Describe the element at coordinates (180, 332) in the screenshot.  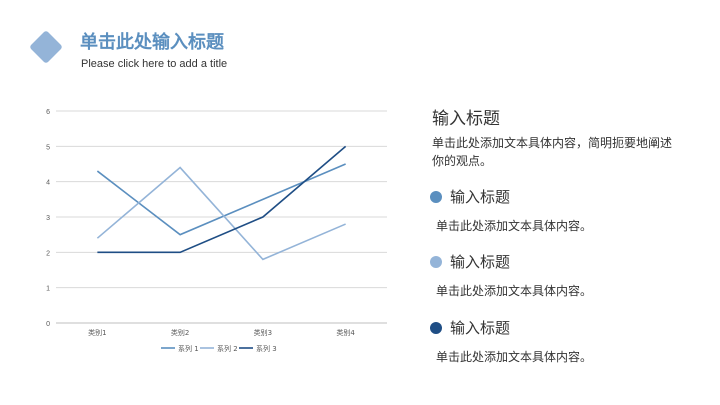
I see `x-tick-label: 类别2` at that location.